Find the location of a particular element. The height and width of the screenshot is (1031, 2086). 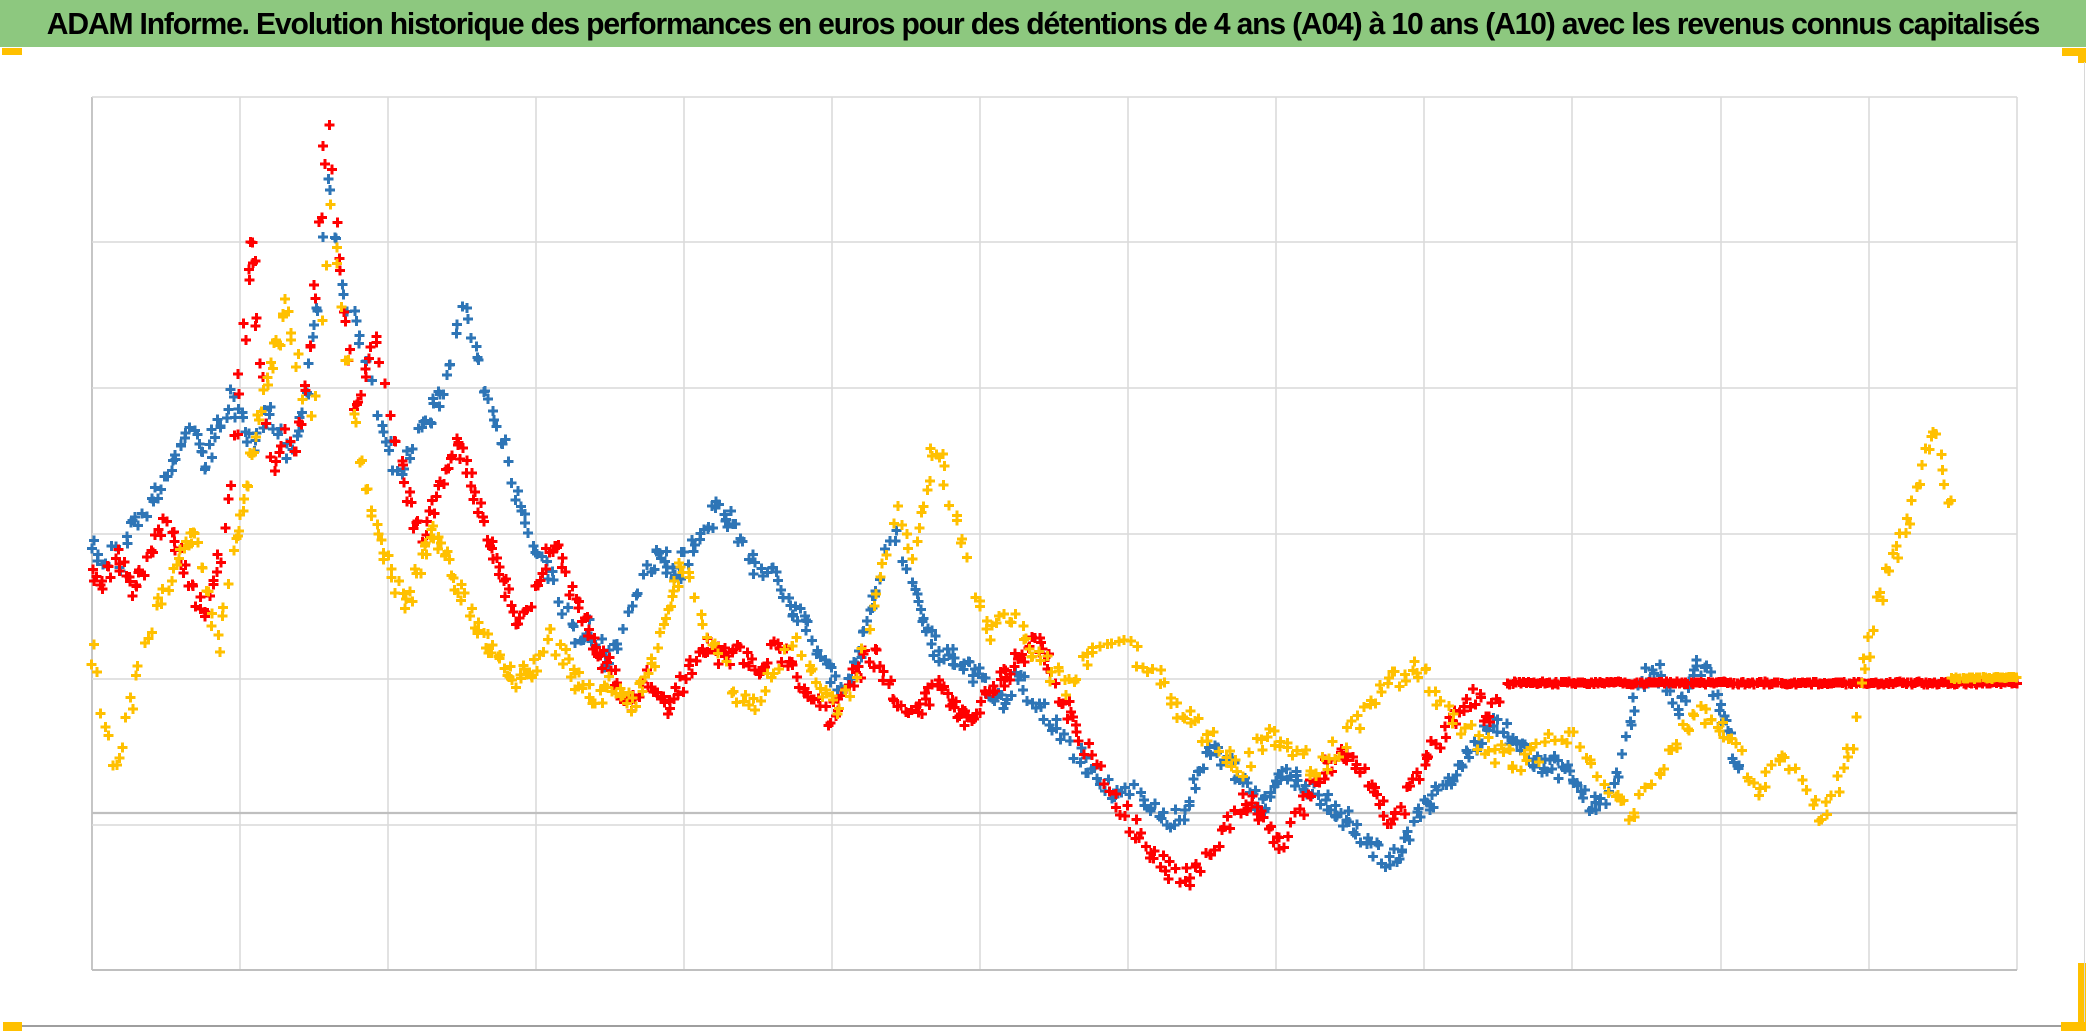

selection-corner-top-left is located at coordinates (12, 51).